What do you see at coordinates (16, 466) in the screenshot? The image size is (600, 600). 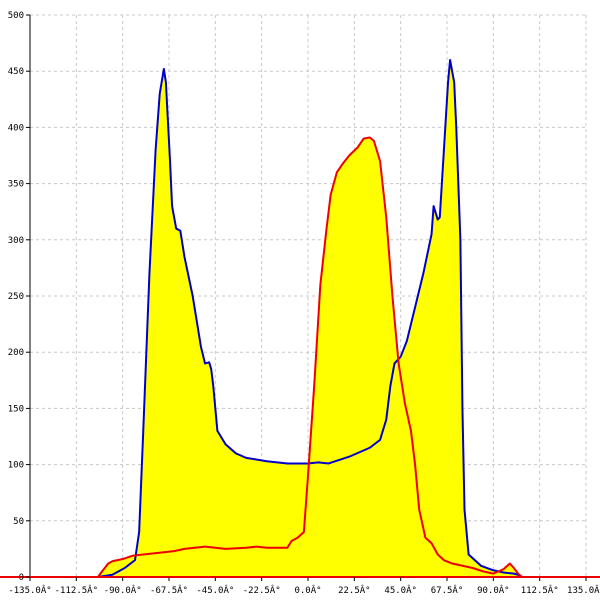 I see `y-tick-label: 100` at bounding box center [16, 466].